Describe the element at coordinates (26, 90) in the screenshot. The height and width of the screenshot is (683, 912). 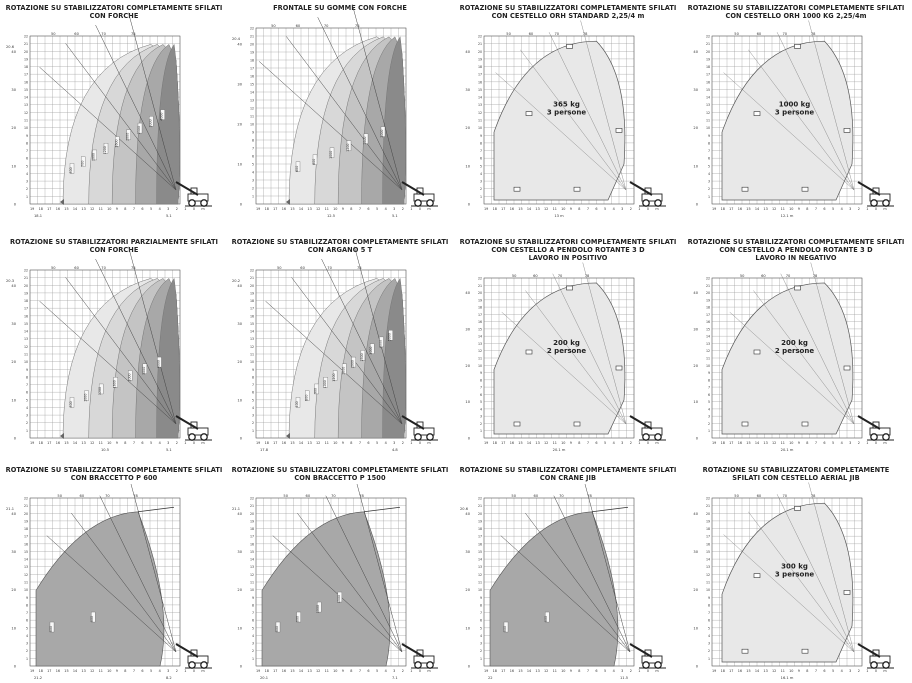
I see `y-tick-ft: 15` at that location.